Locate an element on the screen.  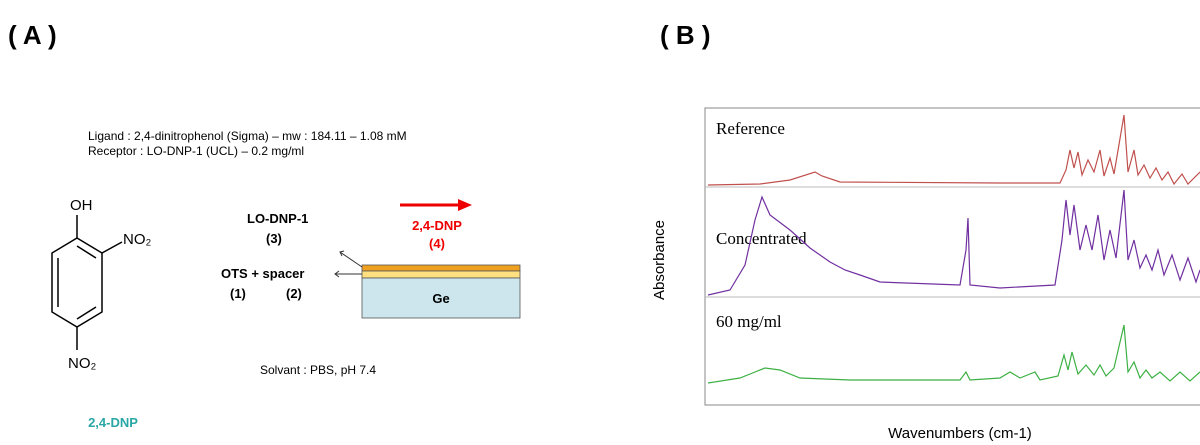
solvent-text: Solvant : PBS, pH 7.4 is located at coordinates (318, 370).